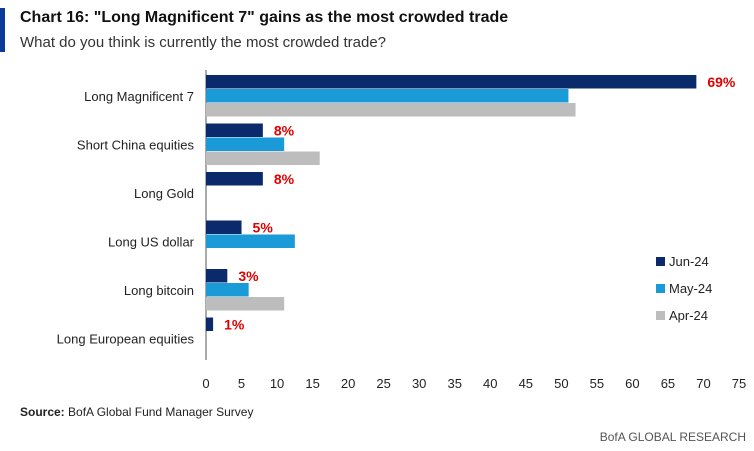  Describe the element at coordinates (632, 383) in the screenshot. I see `x-tick-label: 60` at that location.